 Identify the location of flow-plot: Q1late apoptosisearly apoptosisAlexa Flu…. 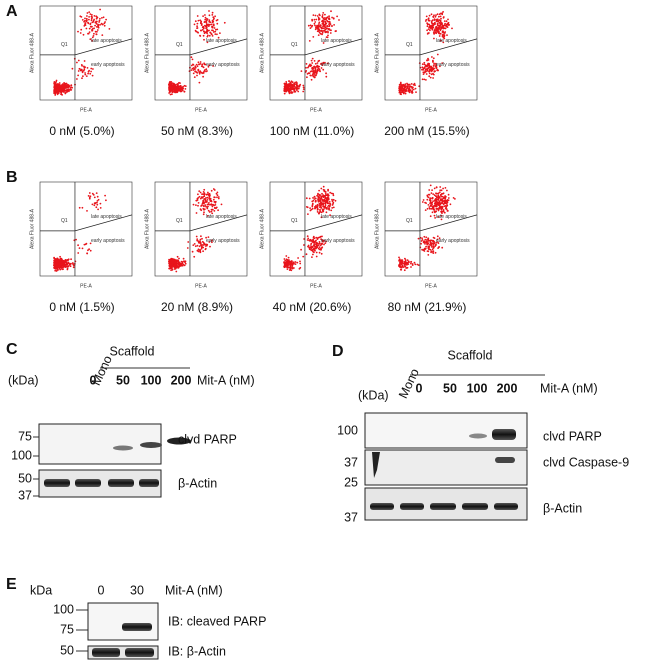
(80, 248).